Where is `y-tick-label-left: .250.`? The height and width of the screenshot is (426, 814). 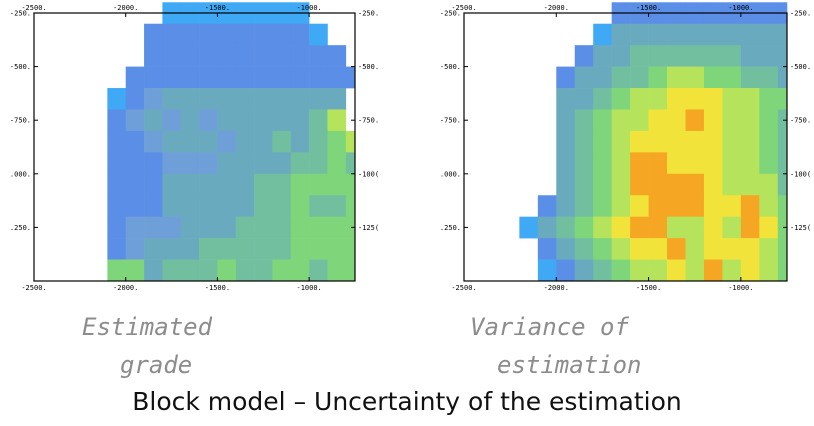 y-tick-label-left: .250. is located at coordinates (450, 228).